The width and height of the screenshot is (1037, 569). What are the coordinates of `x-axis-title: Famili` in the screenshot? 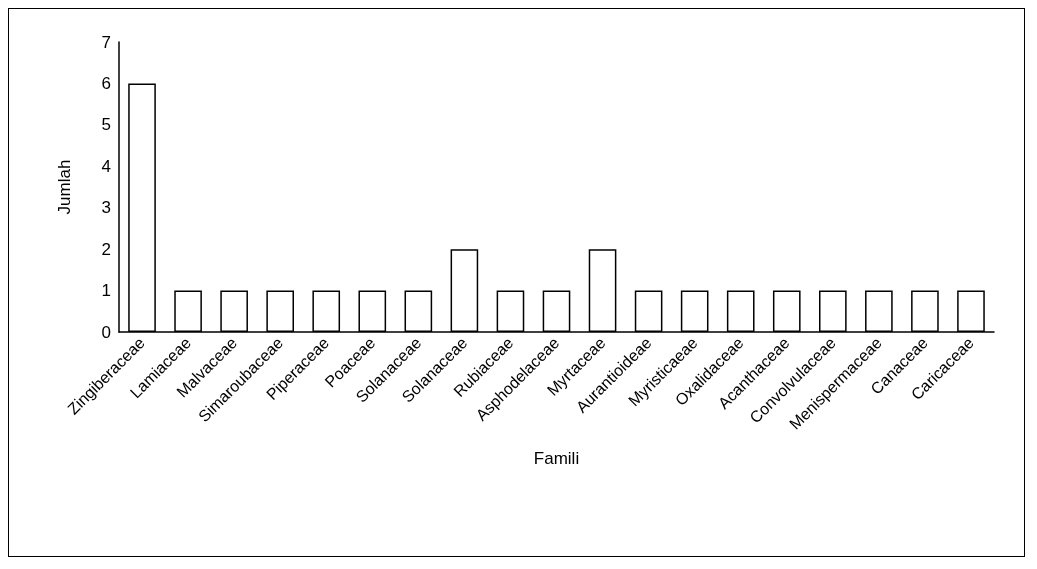 It's located at (556, 458).